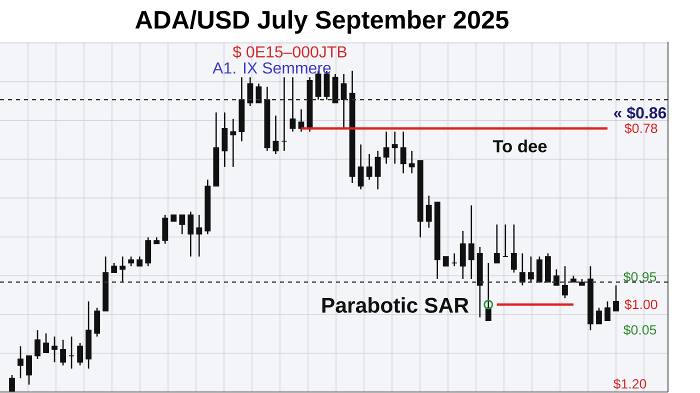 This screenshot has height=393, width=700. Describe the element at coordinates (289, 52) in the screenshot. I see `text: $ 0E15–000JTB` at that location.